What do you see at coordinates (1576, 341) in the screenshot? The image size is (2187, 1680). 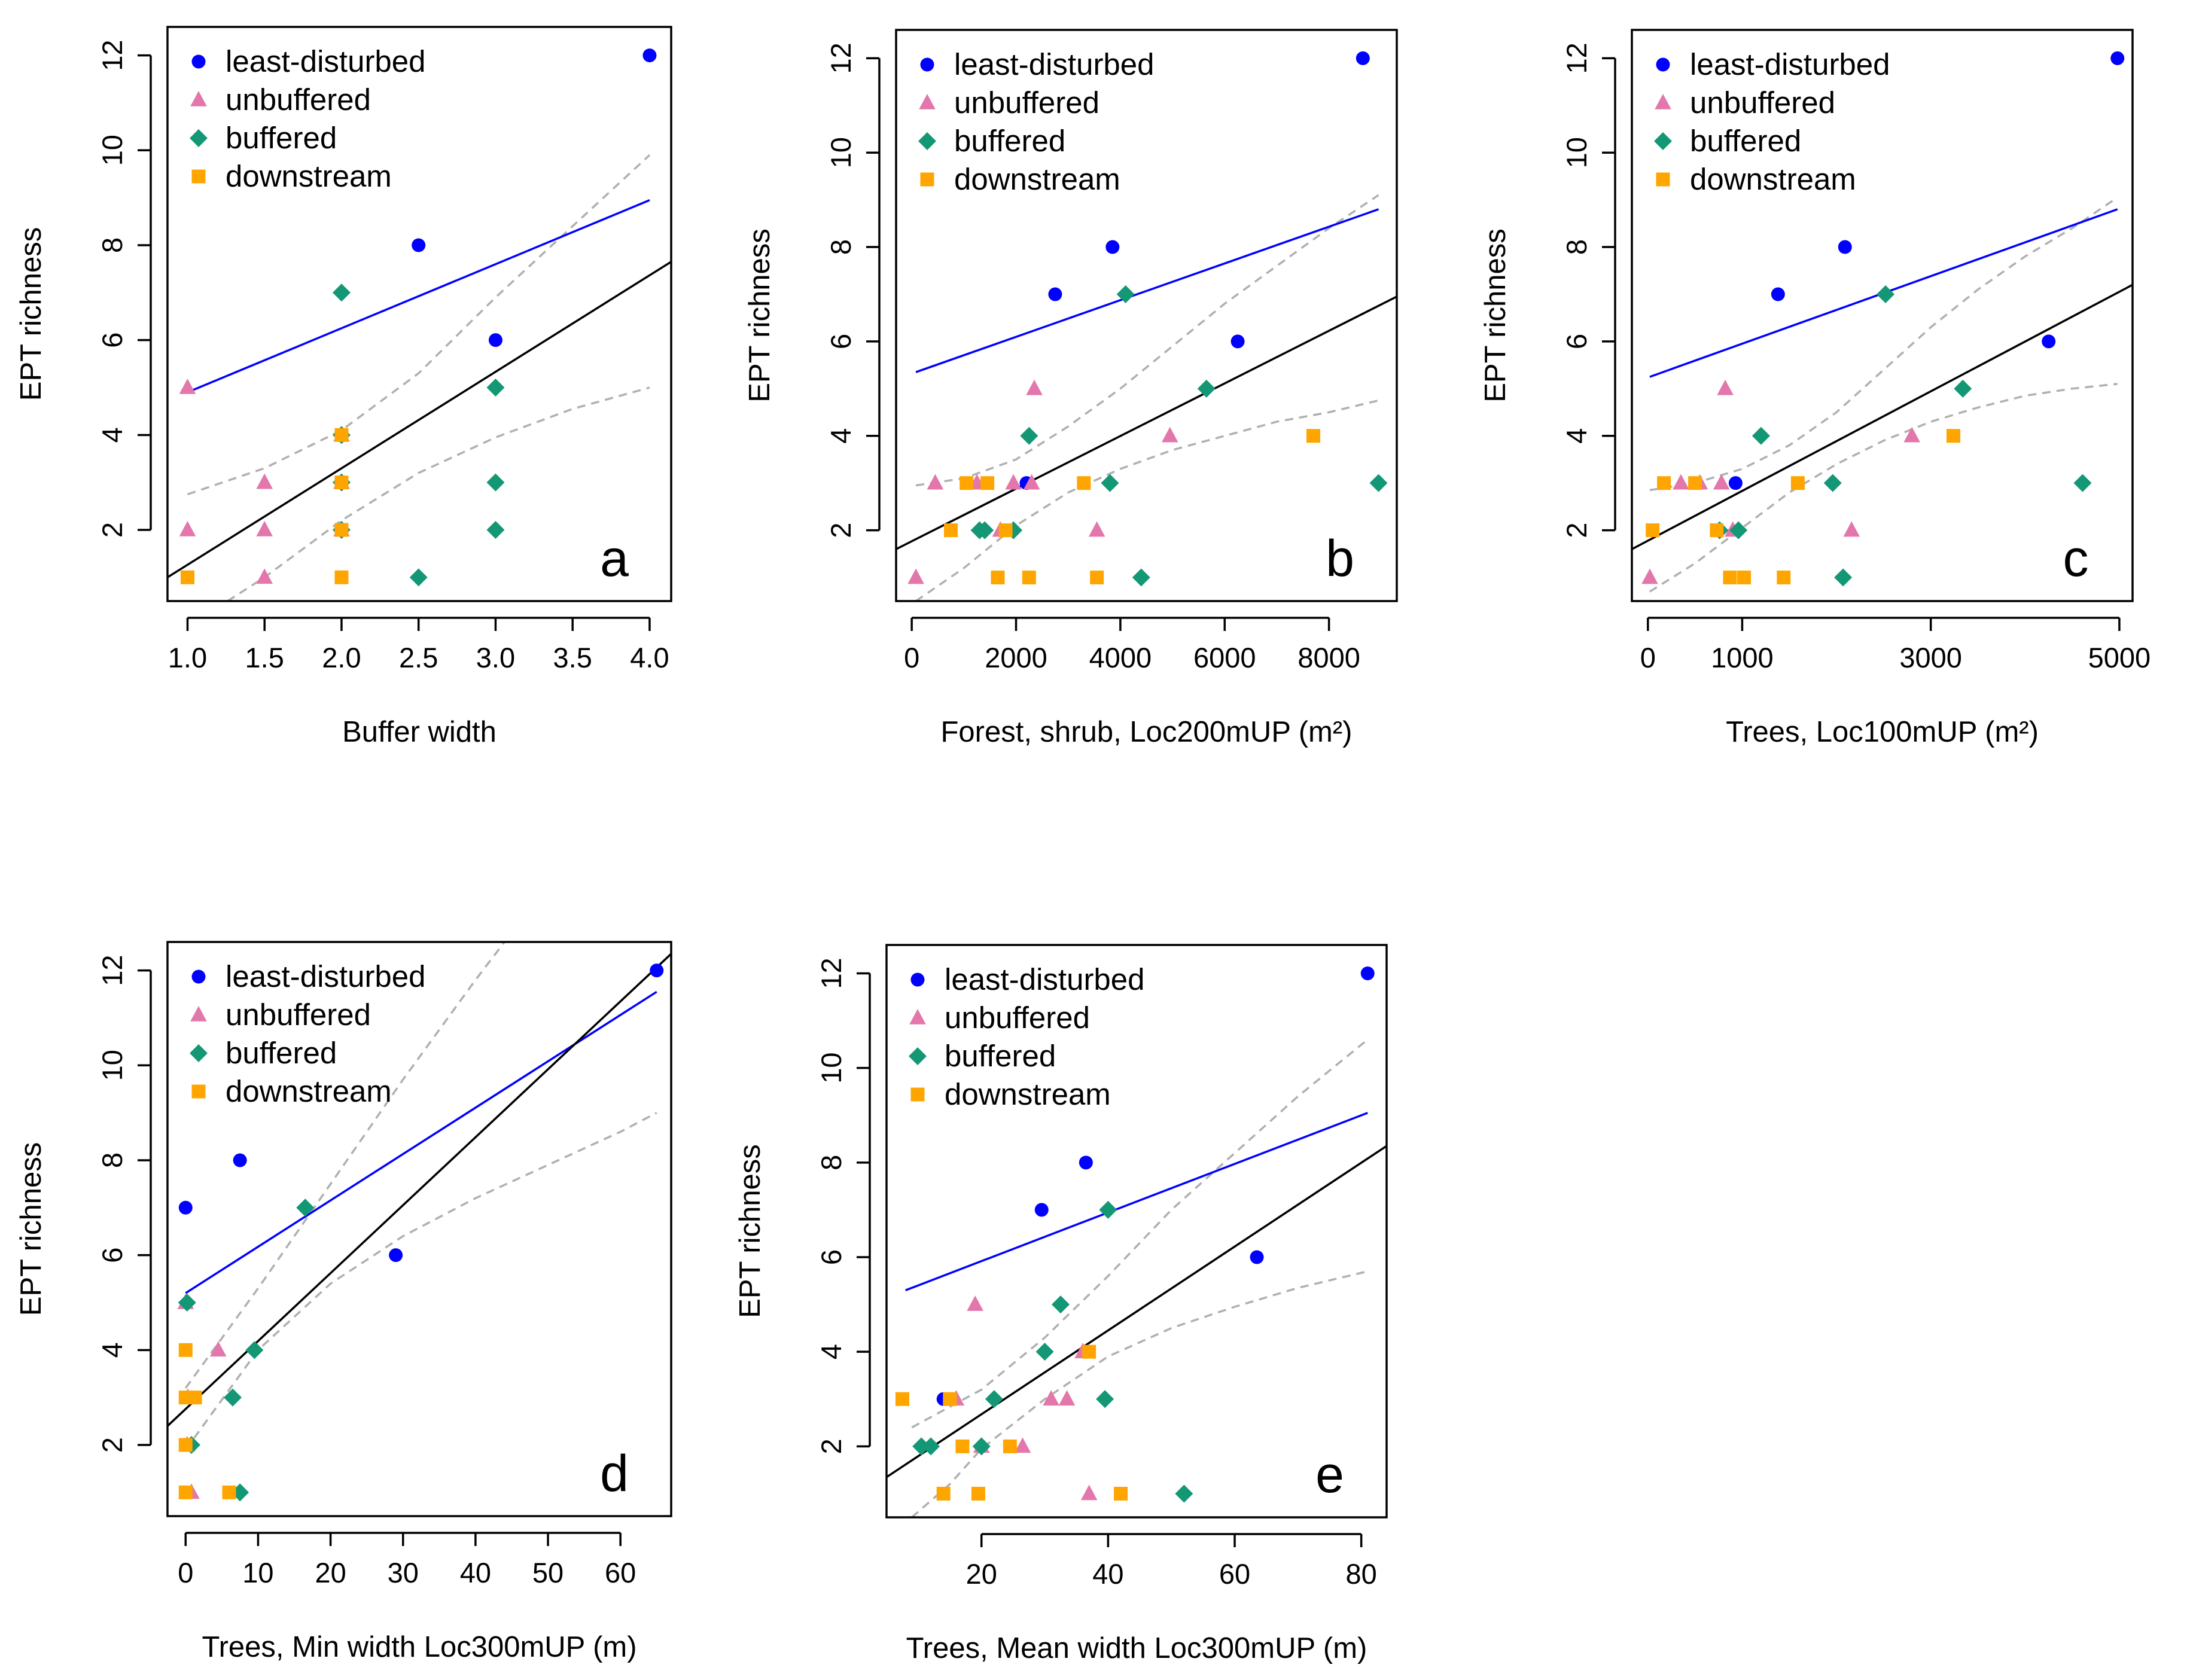 I see `y-tick-label: 6` at bounding box center [1576, 341].